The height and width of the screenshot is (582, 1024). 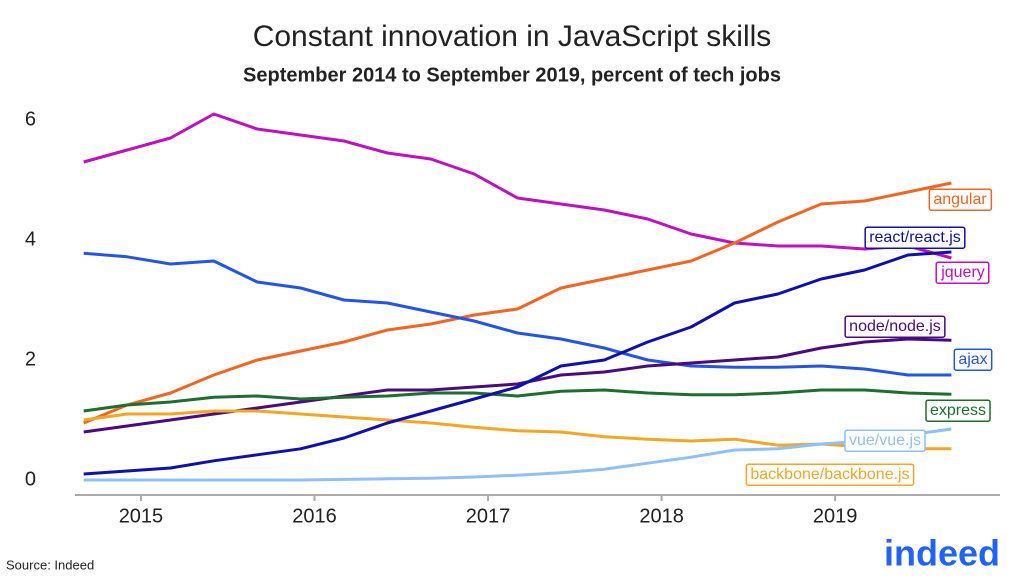 What do you see at coordinates (314, 516) in the screenshot?
I see `x-tick-label: 2016` at bounding box center [314, 516].